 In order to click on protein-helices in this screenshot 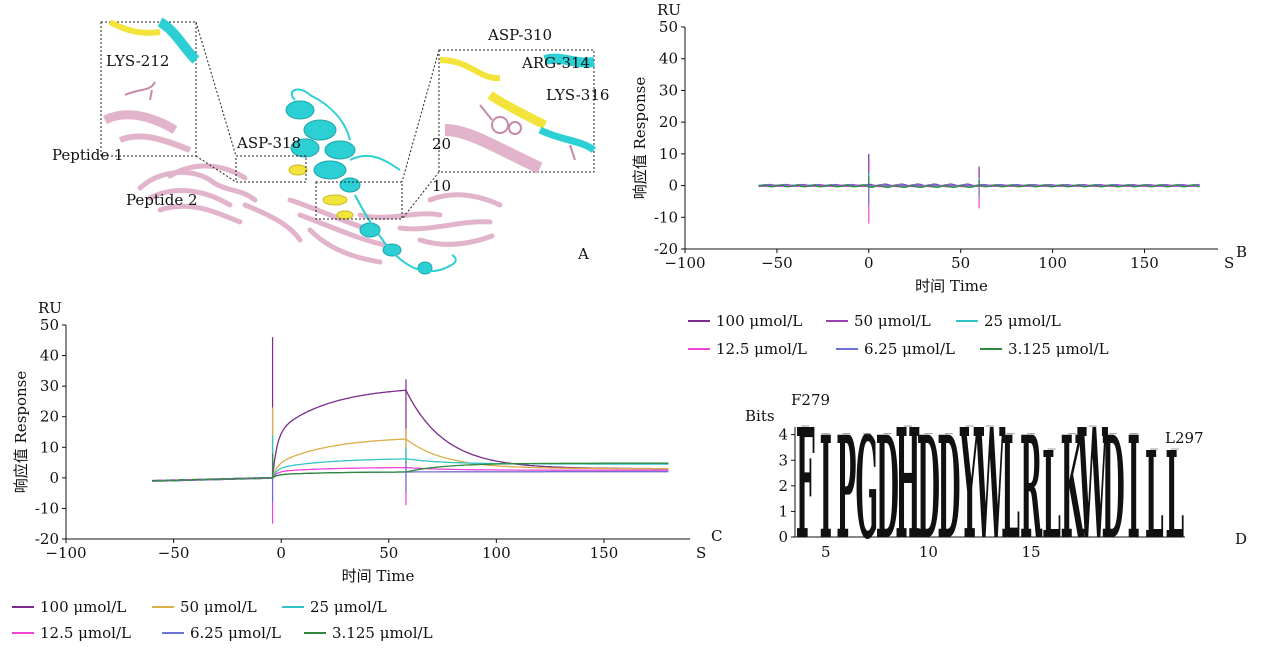, I will do `click(359, 187)`.